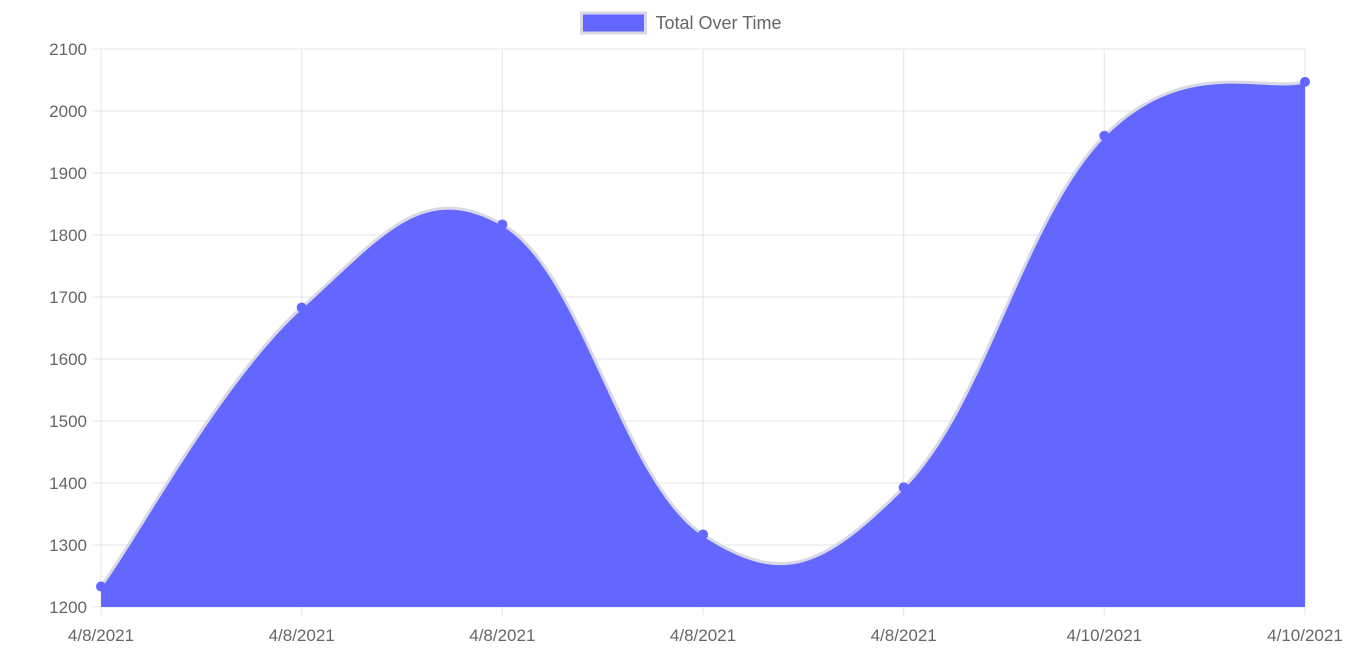  I want to click on legend: Total Over Time, so click(680, 23).